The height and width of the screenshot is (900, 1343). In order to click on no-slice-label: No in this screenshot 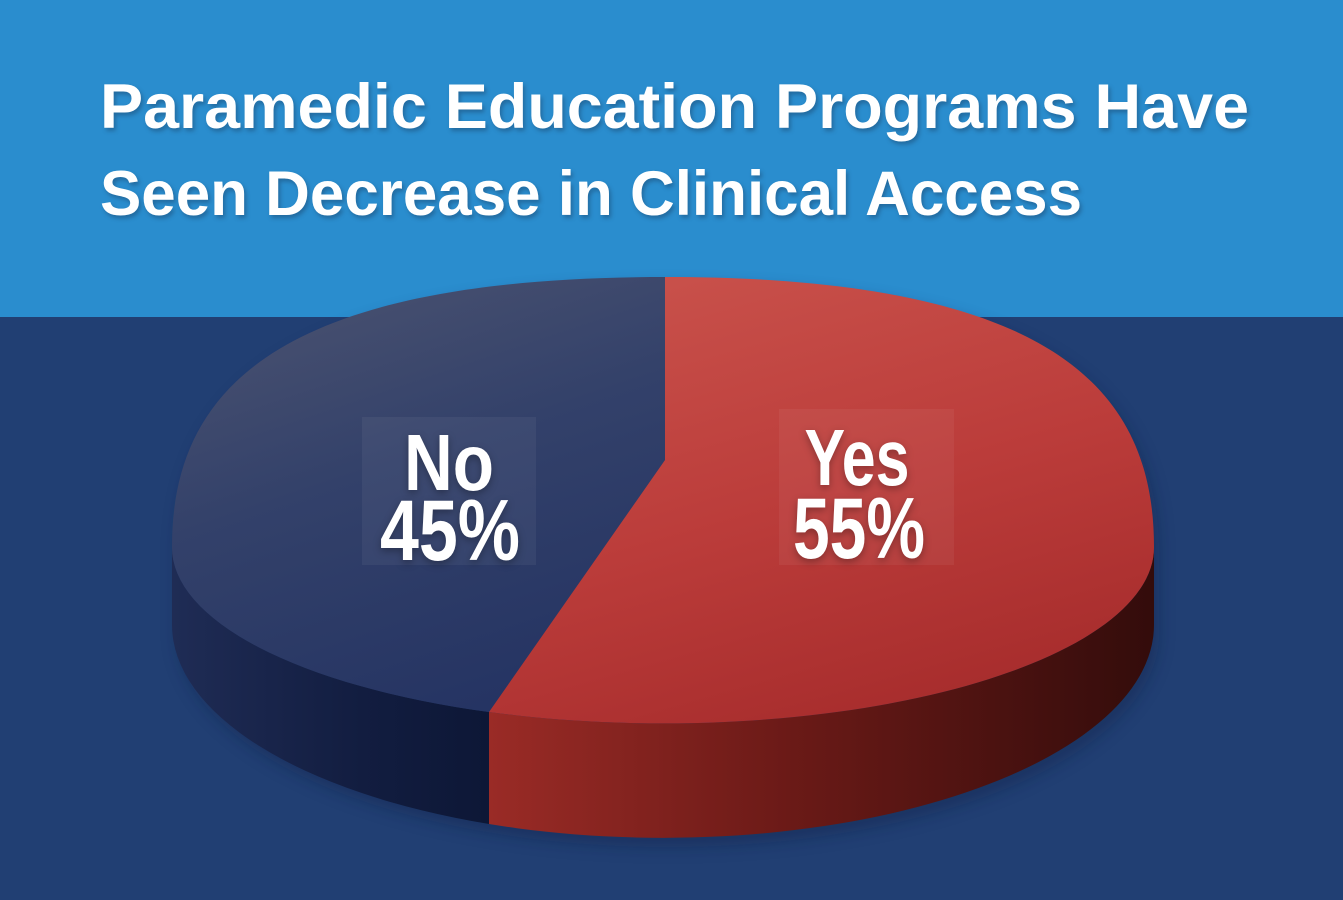, I will do `click(449, 462)`.